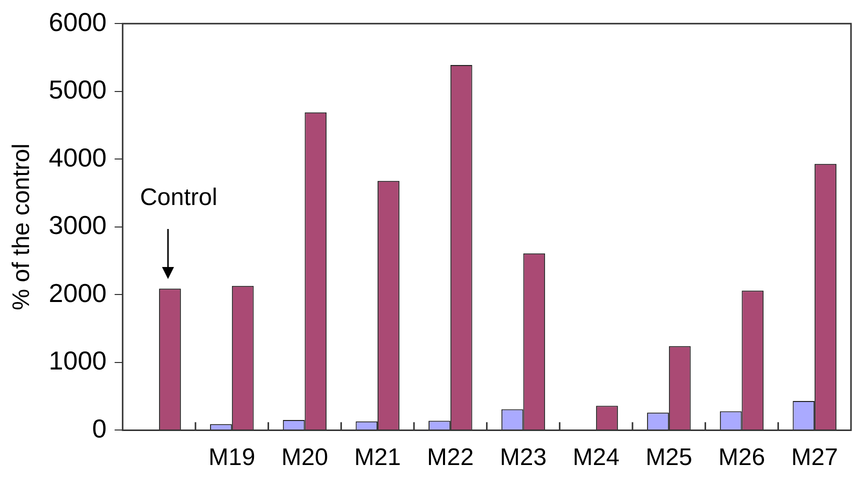 Image resolution: width=855 pixels, height=491 pixels. Describe the element at coordinates (22, 227) in the screenshot. I see `y-axis-title: % of the control` at that location.